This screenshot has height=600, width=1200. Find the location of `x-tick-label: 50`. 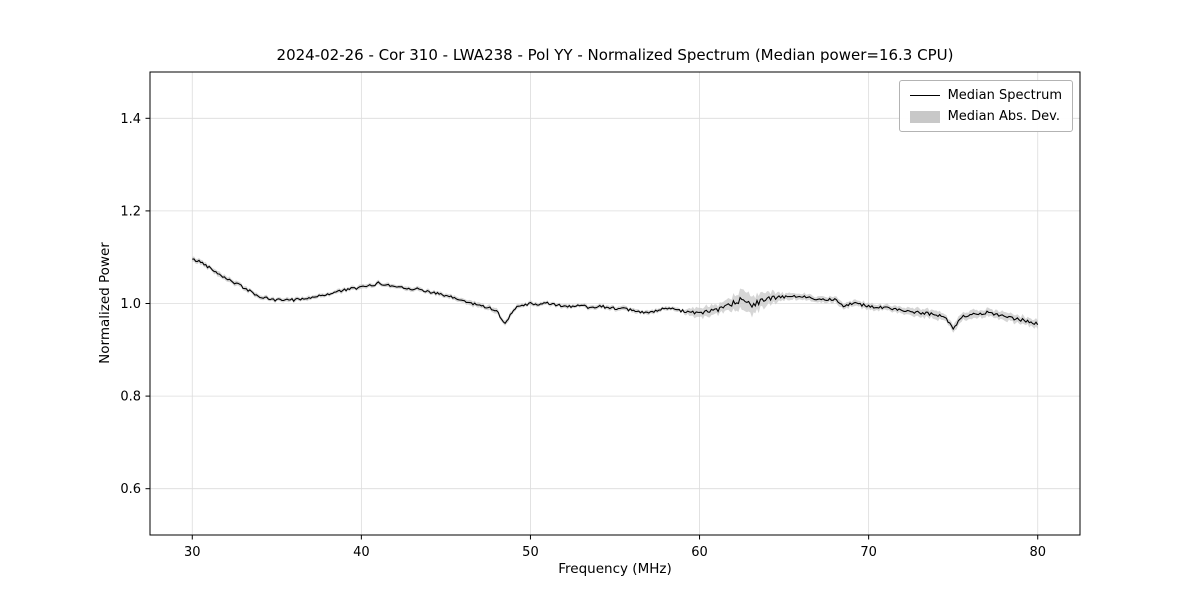

x-tick-label: 50 is located at coordinates (530, 552).